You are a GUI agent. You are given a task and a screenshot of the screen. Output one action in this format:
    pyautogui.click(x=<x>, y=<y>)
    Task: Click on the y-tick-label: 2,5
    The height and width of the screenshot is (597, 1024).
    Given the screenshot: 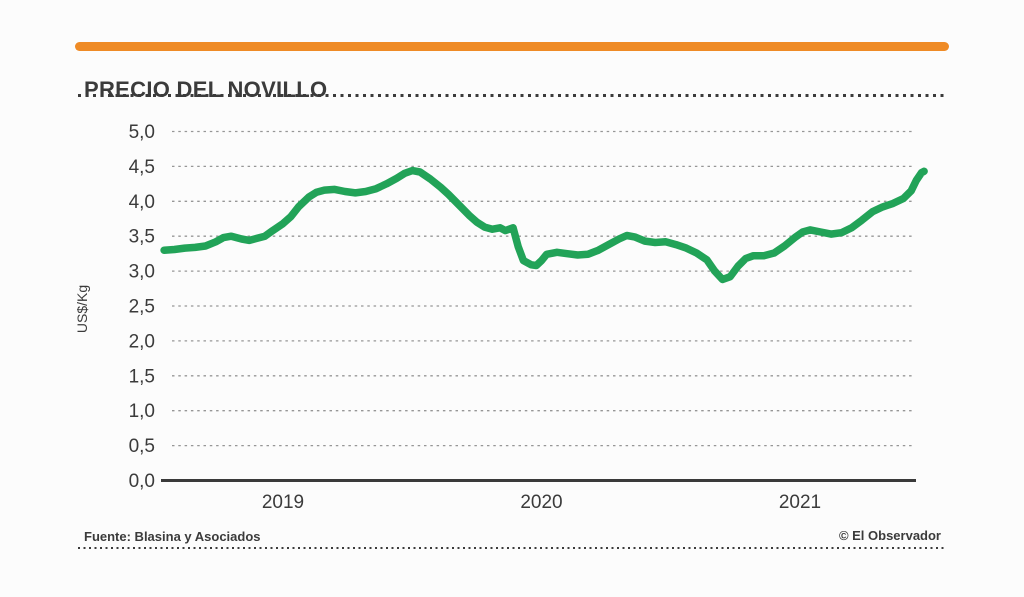 What is the action you would take?
    pyautogui.click(x=142, y=307)
    